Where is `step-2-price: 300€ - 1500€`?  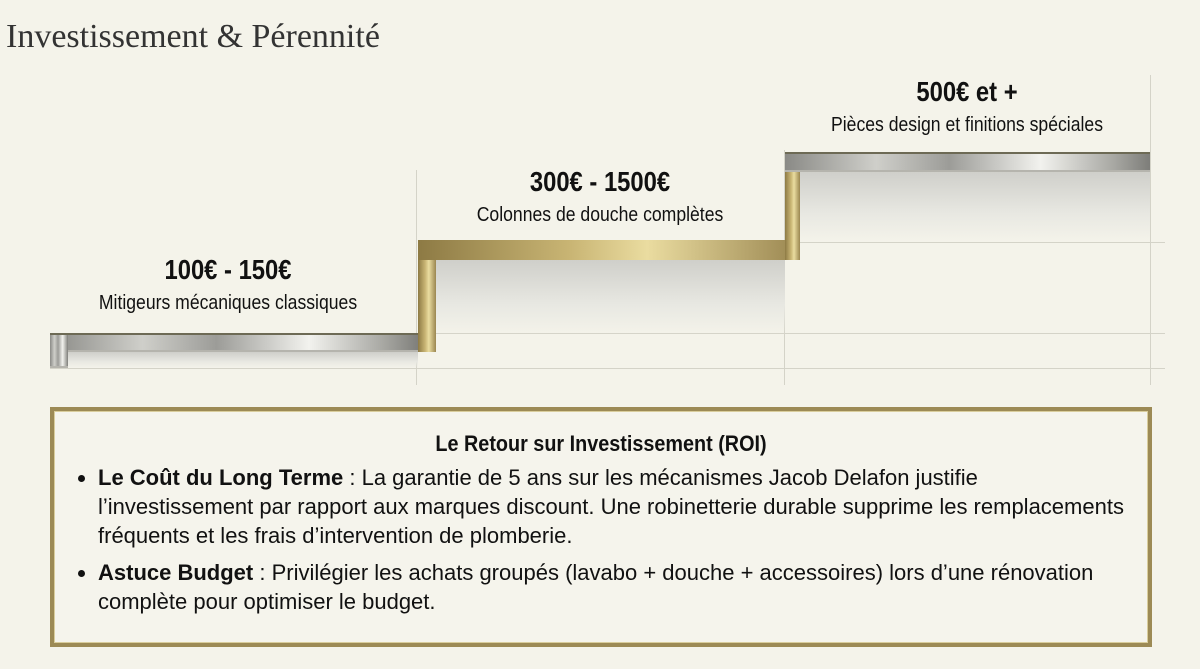 step-2-price: 300€ - 1500€ is located at coordinates (600, 181).